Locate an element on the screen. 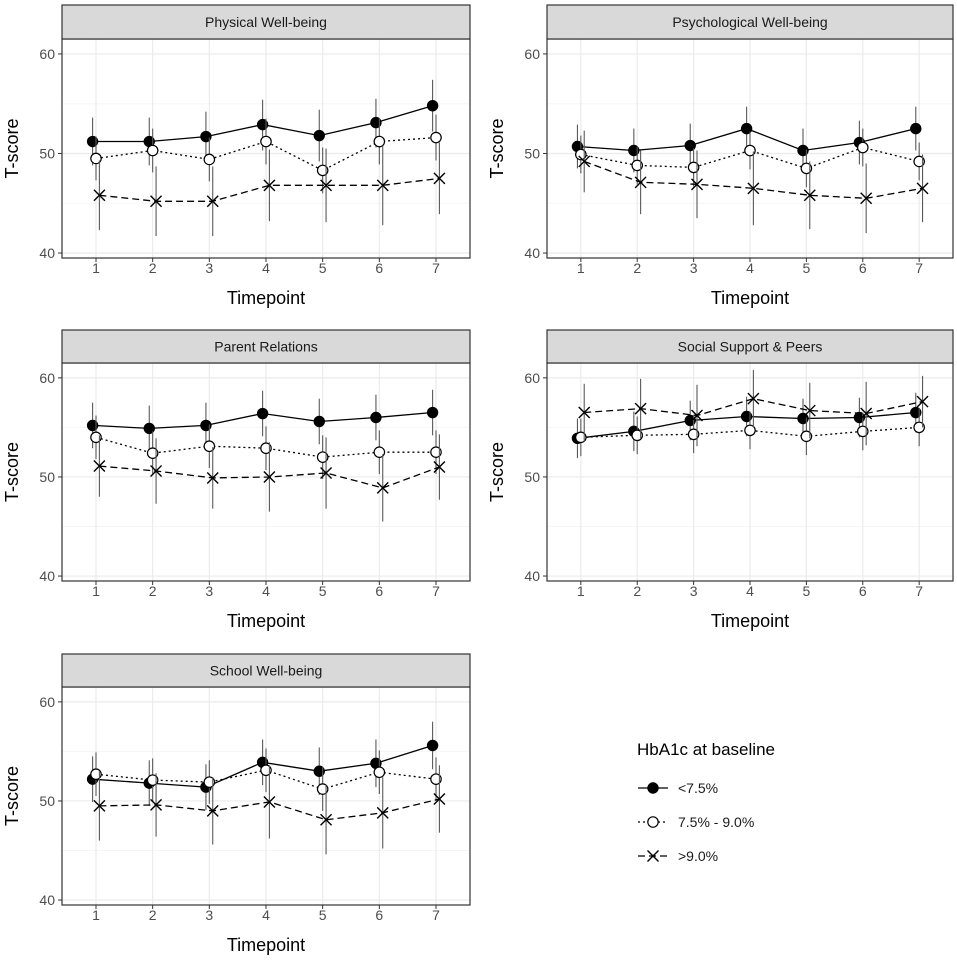 The width and height of the screenshot is (957, 960). legend: HbA1c at baseline <7.5% 7.5% - 9.0% >9.0% is located at coordinates (706, 802).